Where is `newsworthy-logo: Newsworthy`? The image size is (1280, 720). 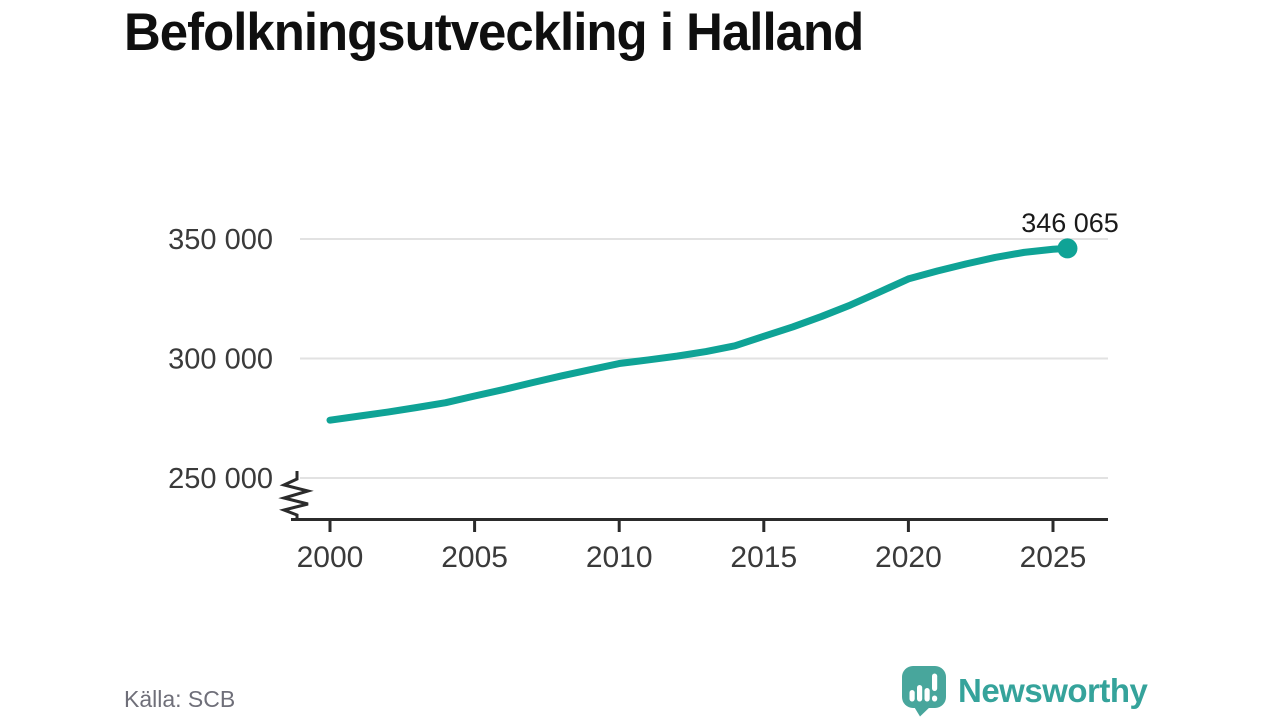
newsworthy-logo: Newsworthy is located at coordinates (1024, 691).